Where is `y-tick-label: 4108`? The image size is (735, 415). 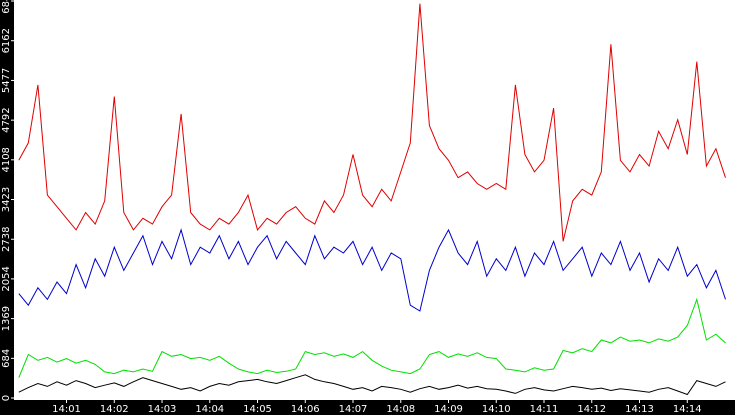 y-tick-label: 4108 is located at coordinates (6, 159).